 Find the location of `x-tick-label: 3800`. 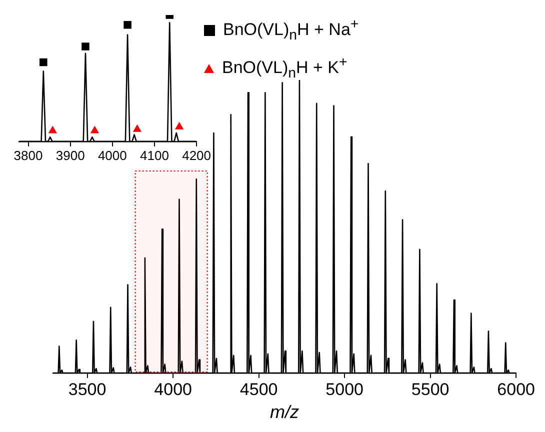

x-tick-label: 3800 is located at coordinates (28, 155).